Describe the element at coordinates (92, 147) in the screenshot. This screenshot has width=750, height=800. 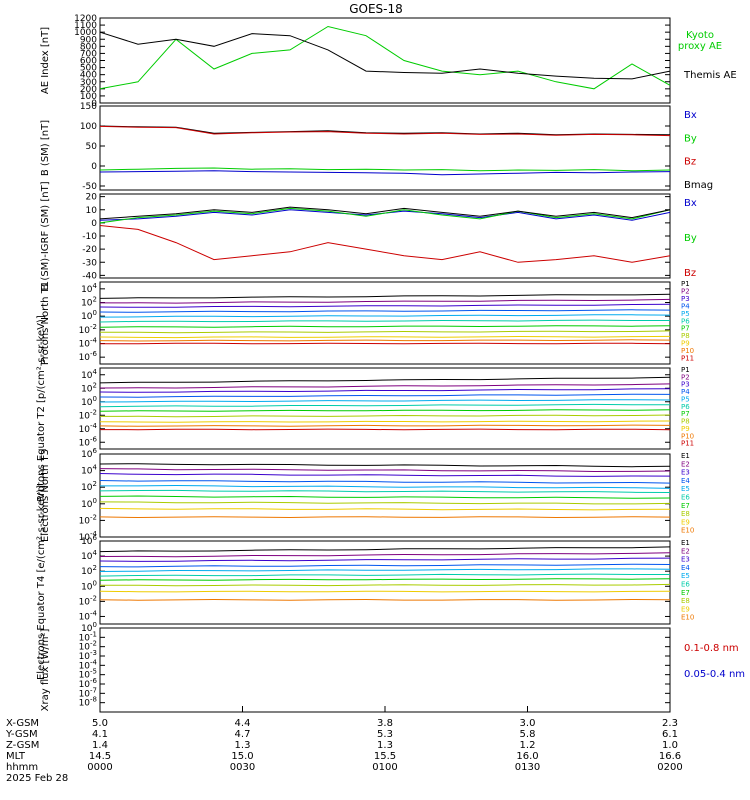
I see `y-tick-label: 50` at that location.